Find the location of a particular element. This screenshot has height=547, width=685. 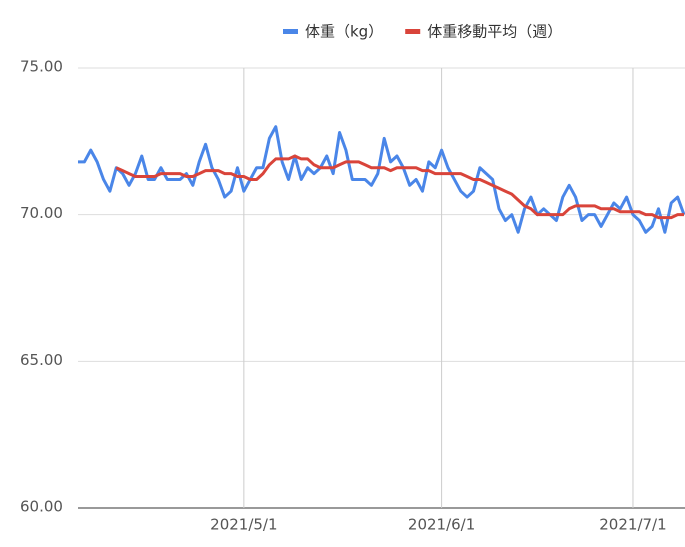

legend-label: 体重移動平均（週） is located at coordinates (494, 32).